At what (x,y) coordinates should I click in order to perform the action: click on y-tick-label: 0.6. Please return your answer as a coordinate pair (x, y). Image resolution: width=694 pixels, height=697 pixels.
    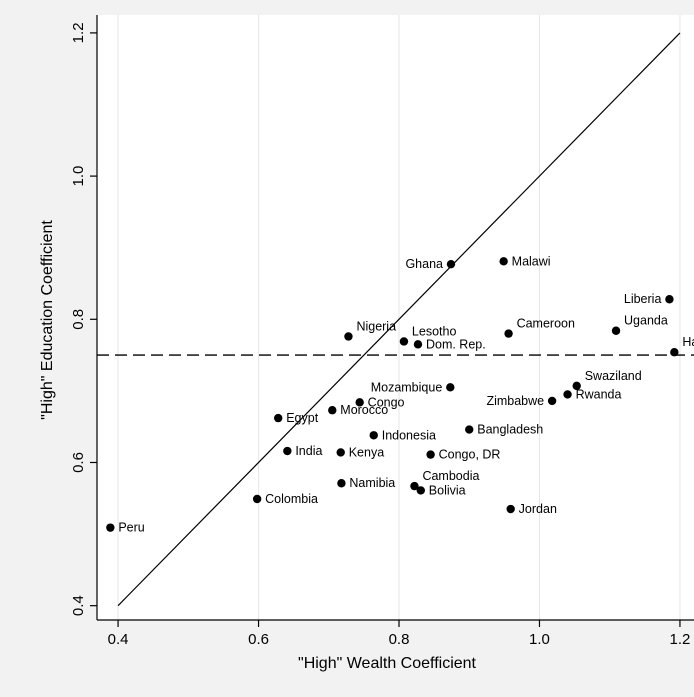
    Looking at the image, I should click on (78, 462).